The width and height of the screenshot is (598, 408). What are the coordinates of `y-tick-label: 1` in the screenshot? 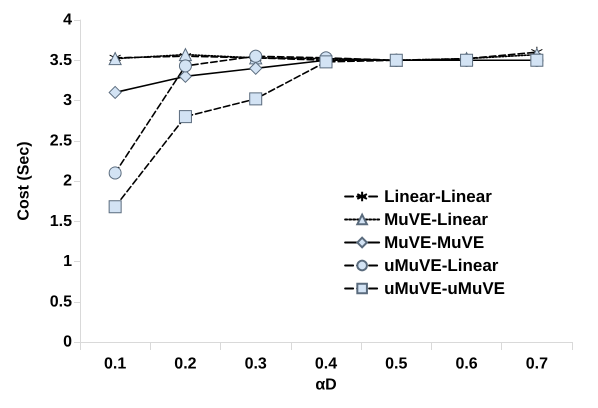 It's located at (67, 261).